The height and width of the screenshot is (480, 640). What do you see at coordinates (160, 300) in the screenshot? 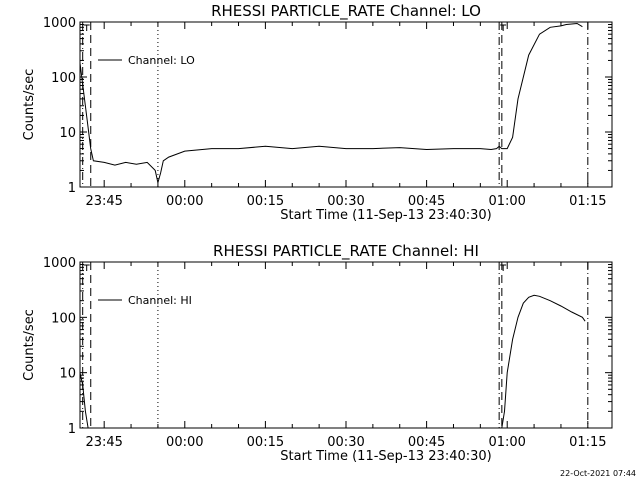
I see `legend-label: Channel: HI` at bounding box center [160, 300].